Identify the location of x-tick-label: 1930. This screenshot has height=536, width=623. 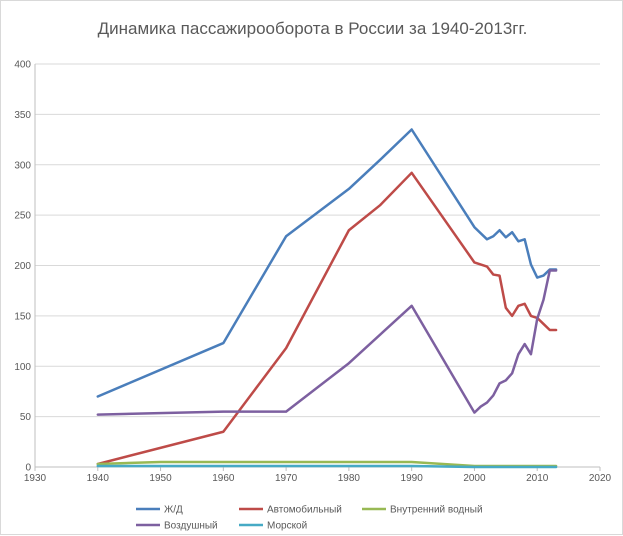
(35, 478).